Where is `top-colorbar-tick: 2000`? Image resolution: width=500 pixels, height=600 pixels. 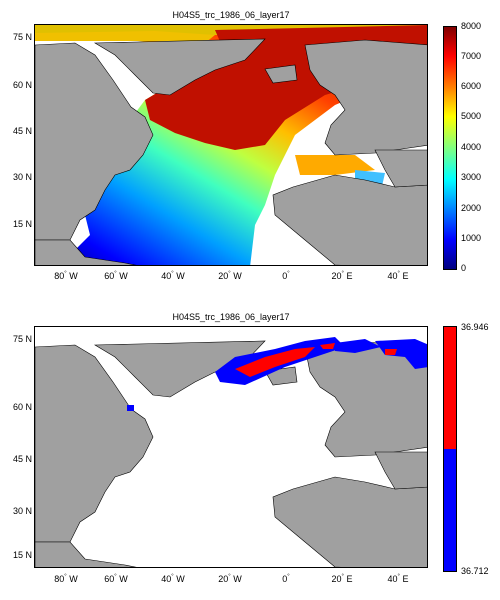
top-colorbar-tick: 2000 is located at coordinates (471, 208).